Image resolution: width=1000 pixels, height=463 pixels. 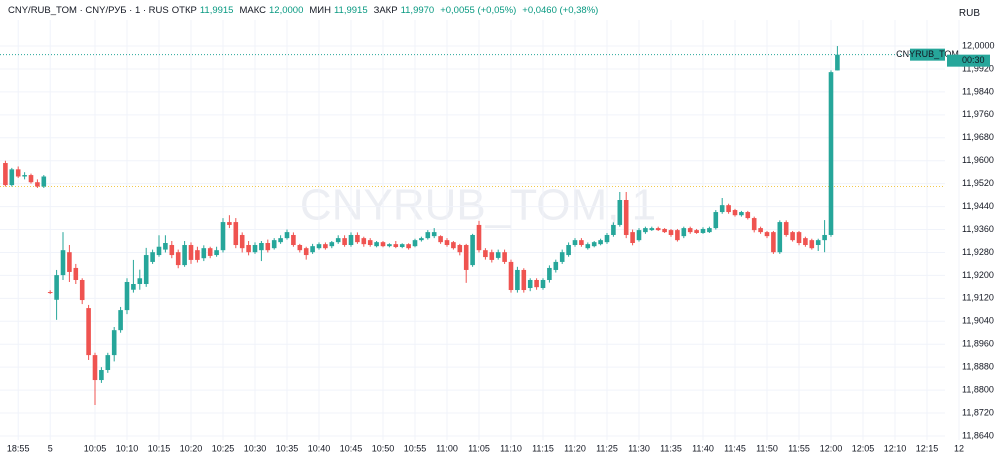 I want to click on countdown-box, so click(x=968, y=60).